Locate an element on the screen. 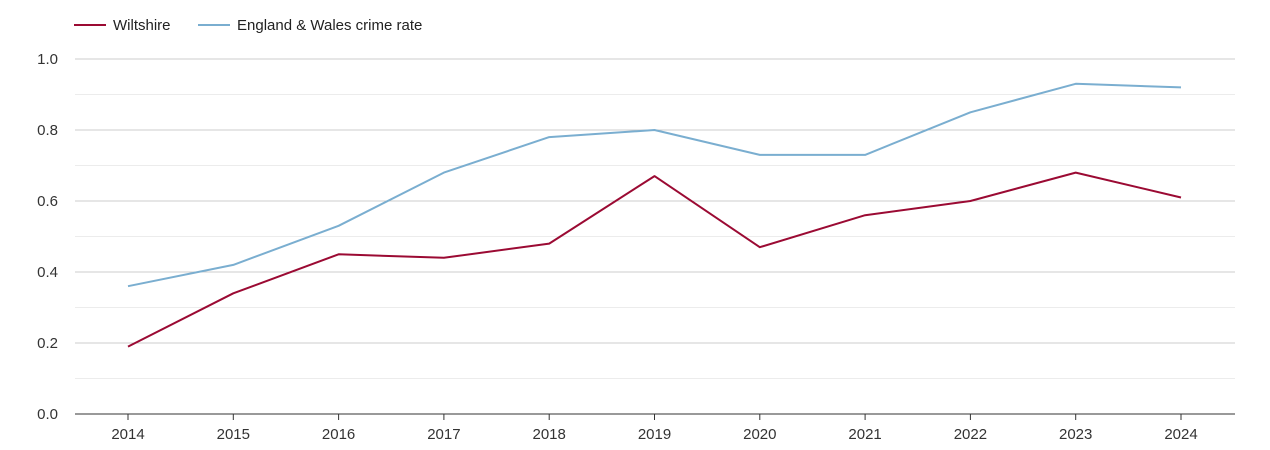 Image resolution: width=1270 pixels, height=450 pixels. x-tick-label: 2017 is located at coordinates (443, 434).